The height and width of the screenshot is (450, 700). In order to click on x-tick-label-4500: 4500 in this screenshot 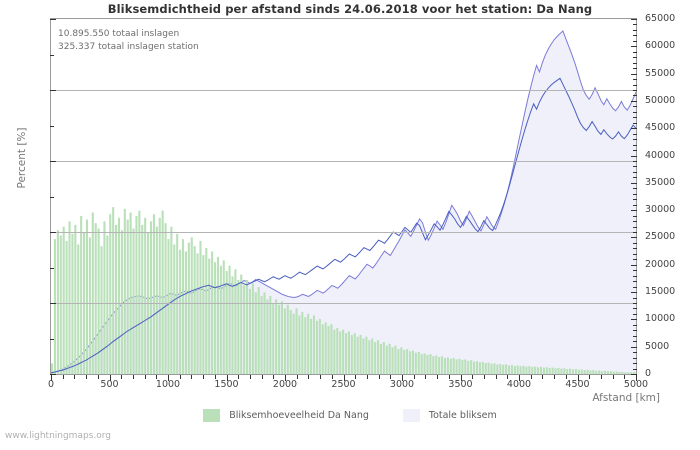, I will do `click(577, 384)`.